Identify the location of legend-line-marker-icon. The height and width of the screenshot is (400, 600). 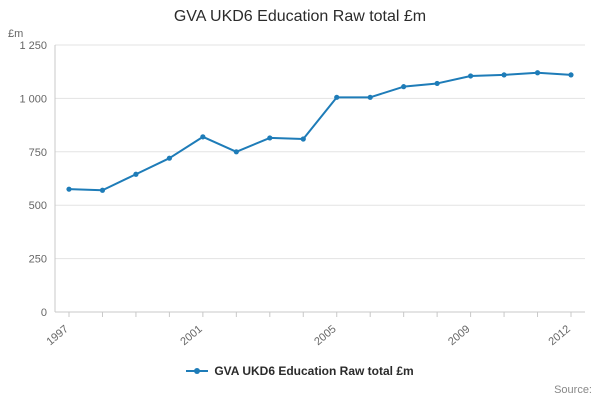
(197, 371).